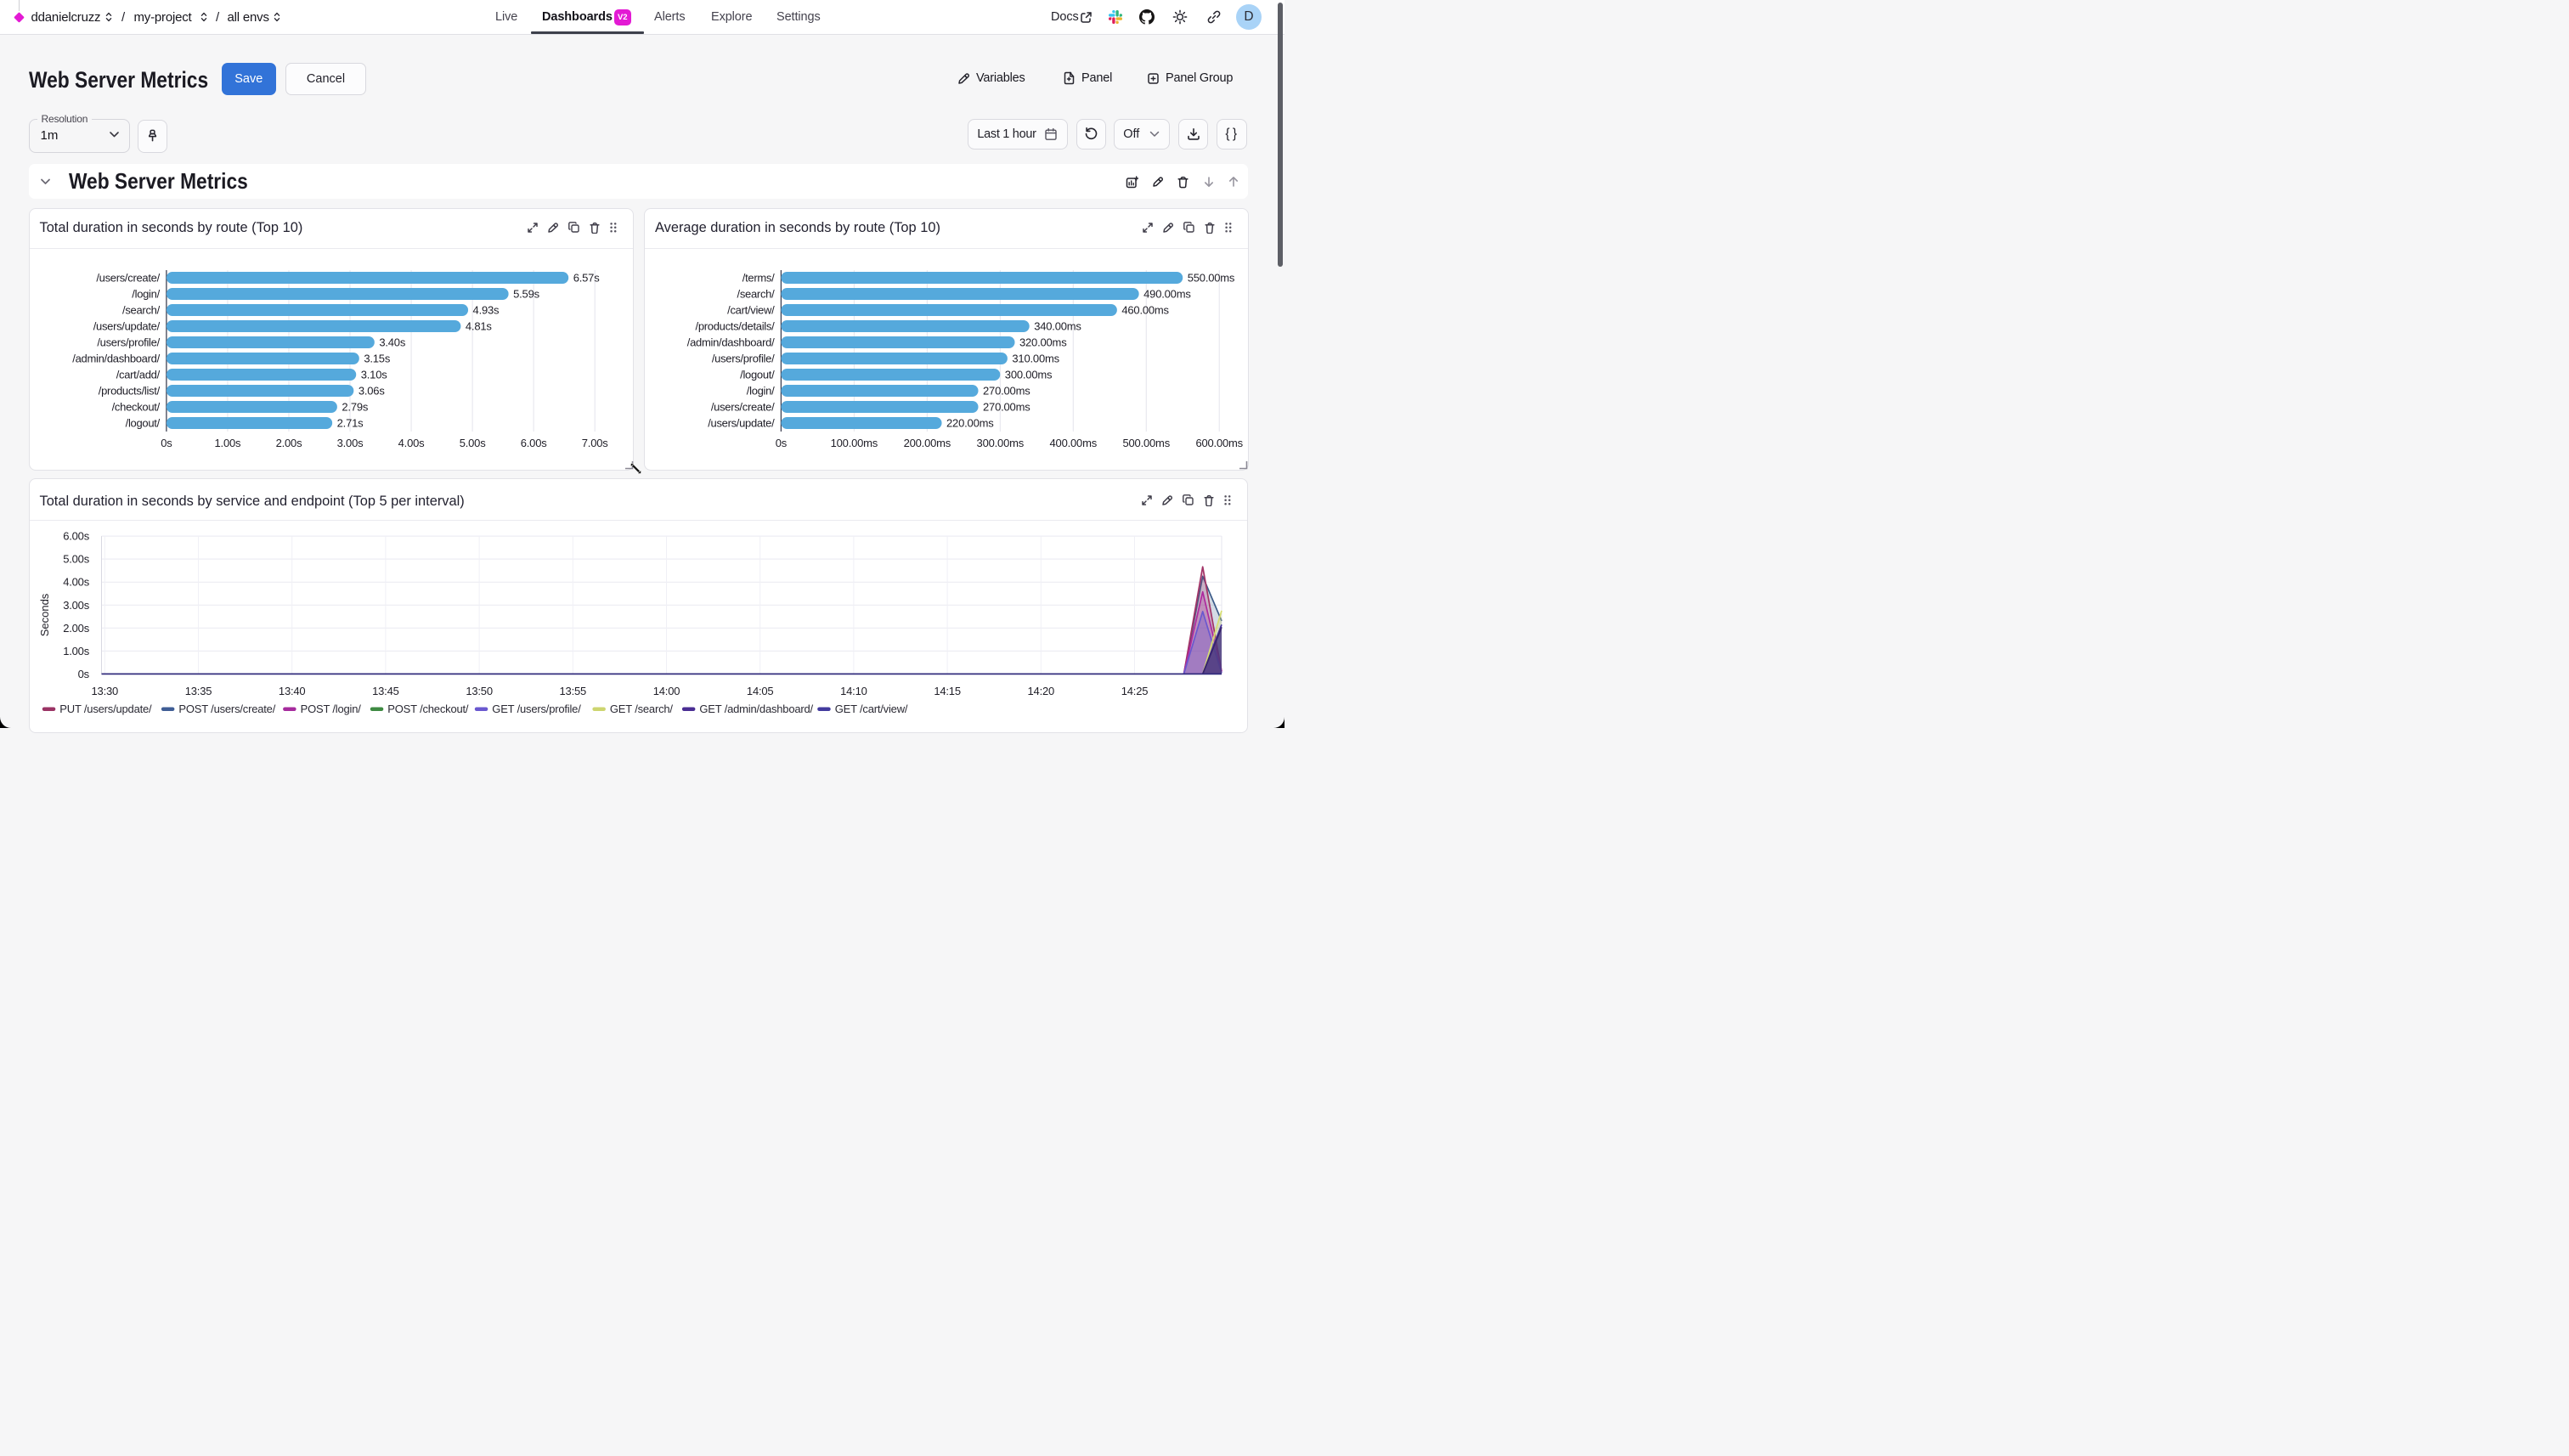  What do you see at coordinates (1212, 279) in the screenshot?
I see `svg-text: 550.00ms` at bounding box center [1212, 279].